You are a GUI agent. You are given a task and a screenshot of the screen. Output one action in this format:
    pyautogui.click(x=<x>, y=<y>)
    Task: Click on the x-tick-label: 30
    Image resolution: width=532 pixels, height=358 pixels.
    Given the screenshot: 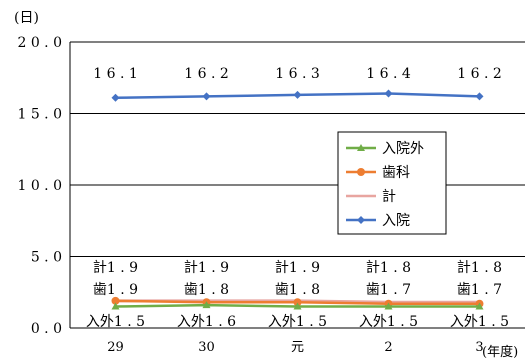 What is the action you would take?
    pyautogui.click(x=206, y=347)
    